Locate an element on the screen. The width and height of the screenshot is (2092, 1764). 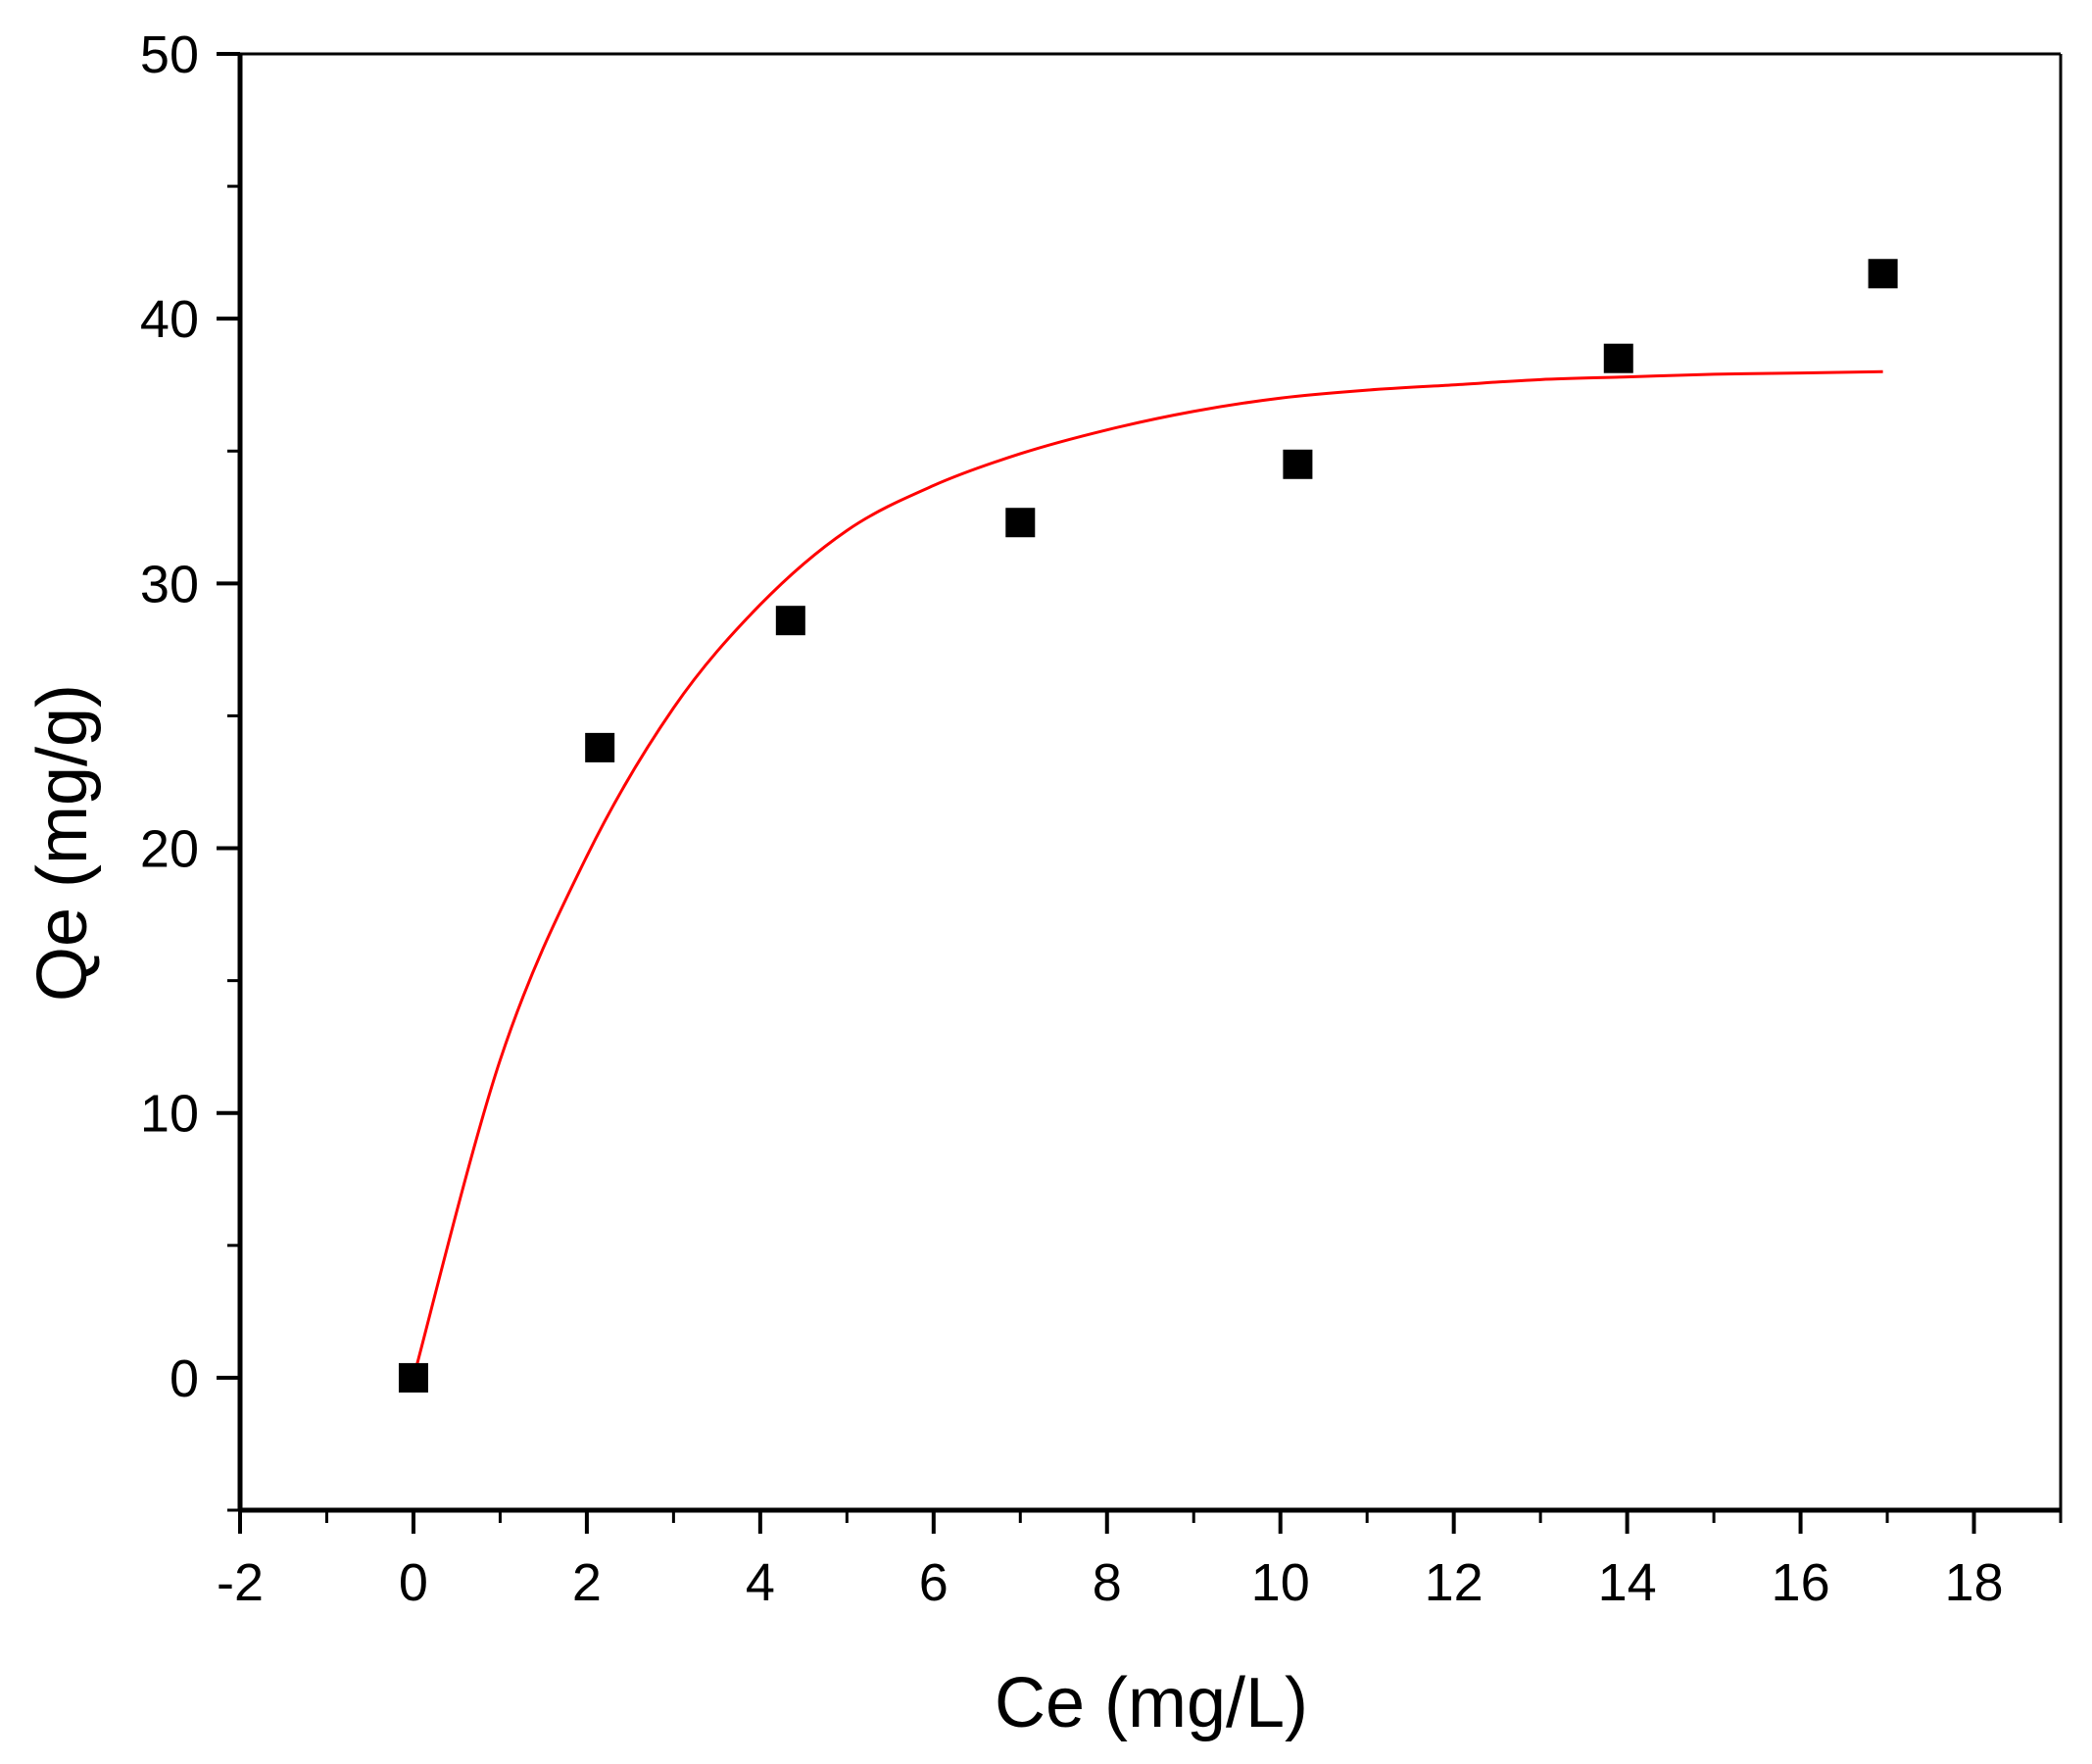
x-tick-label: 10 is located at coordinates (1281, 1582).